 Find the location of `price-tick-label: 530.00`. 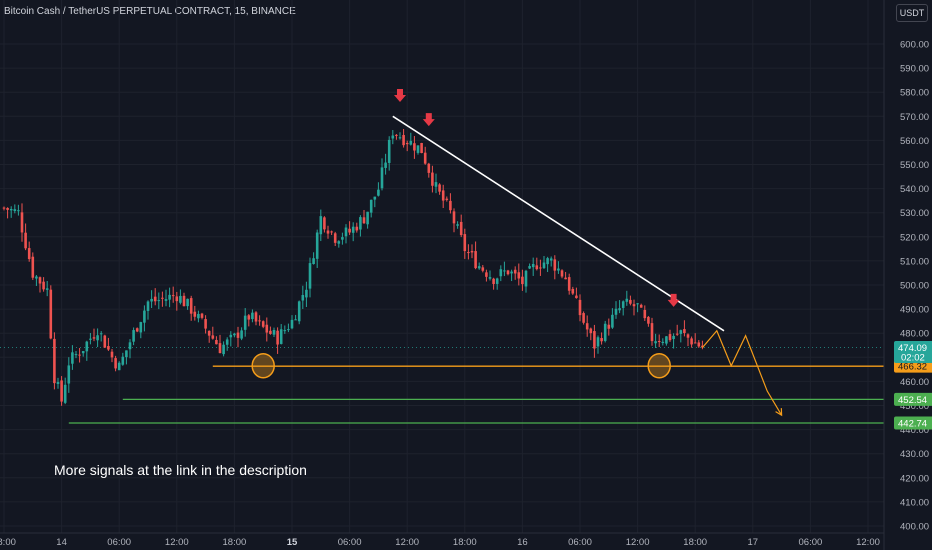

price-tick-label: 530.00 is located at coordinates (914, 213).